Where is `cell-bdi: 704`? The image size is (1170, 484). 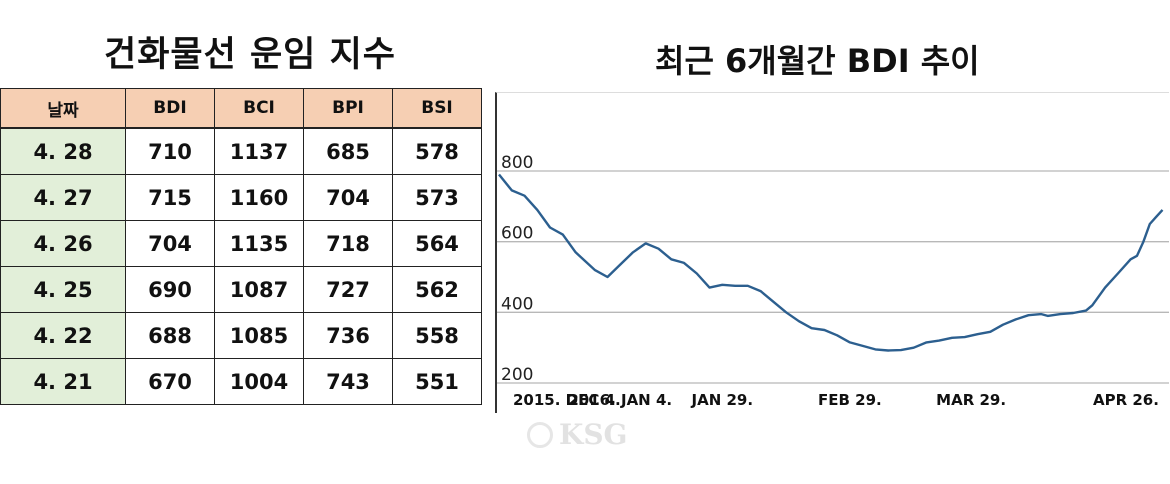
cell-bdi: 704 is located at coordinates (170, 243).